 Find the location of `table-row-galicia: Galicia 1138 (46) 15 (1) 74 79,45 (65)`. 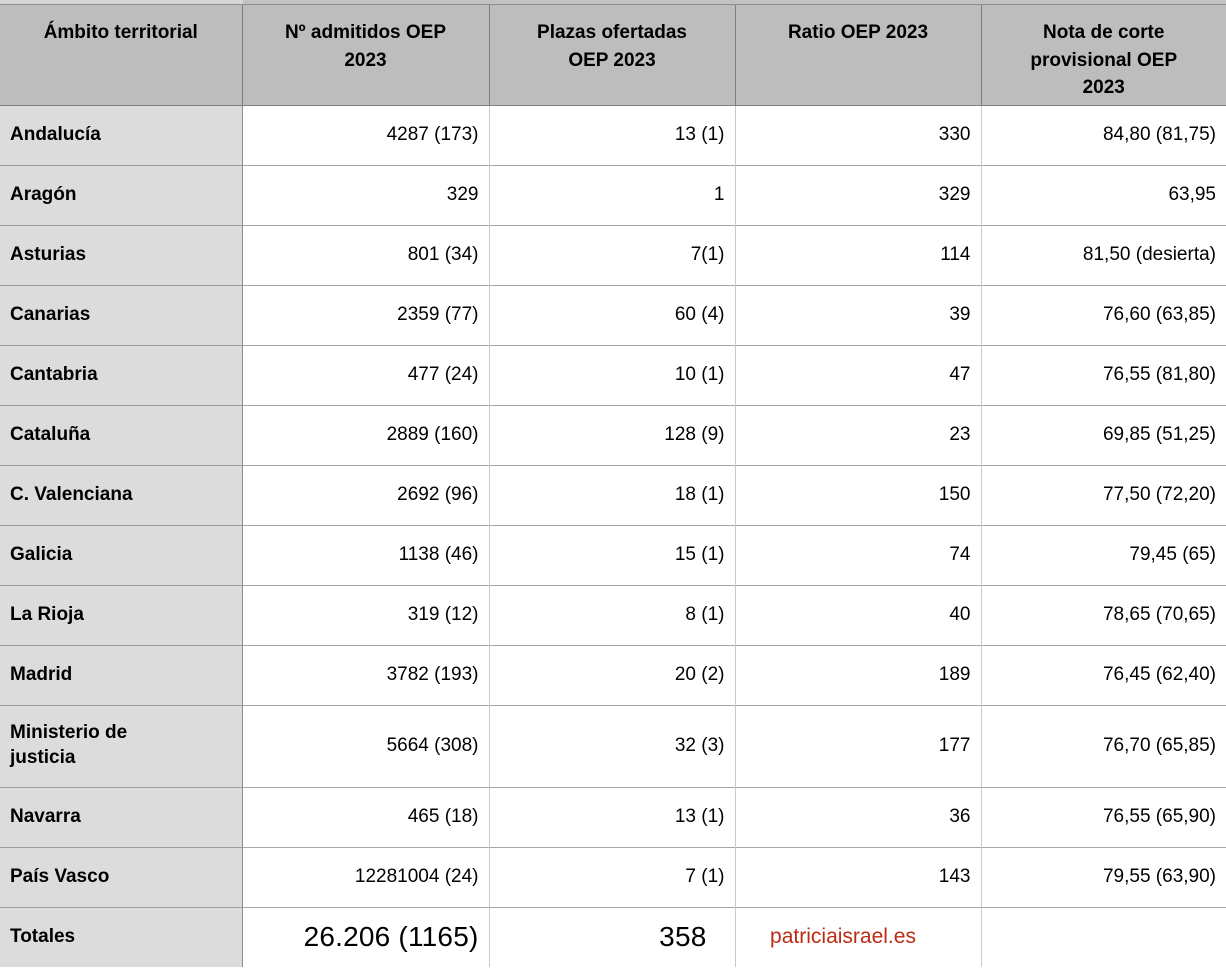

table-row-galicia: Galicia 1138 (46) 15 (1) 74 79,45 (65) is located at coordinates (613, 554).